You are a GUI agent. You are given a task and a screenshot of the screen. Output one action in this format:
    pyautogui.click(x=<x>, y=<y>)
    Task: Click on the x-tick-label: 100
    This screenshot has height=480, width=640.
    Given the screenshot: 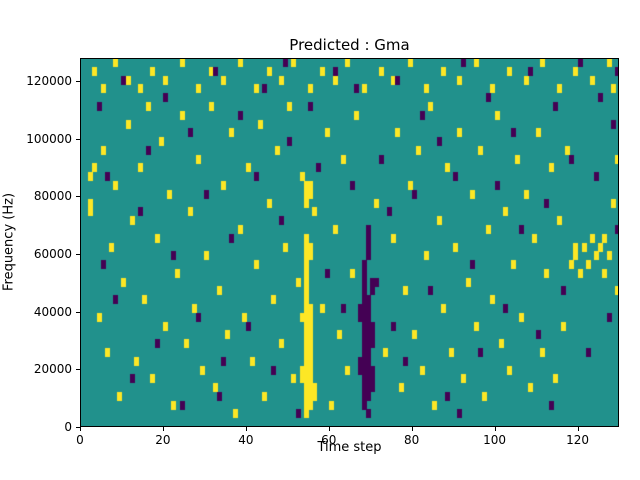 What is the action you would take?
    pyautogui.click(x=495, y=440)
    